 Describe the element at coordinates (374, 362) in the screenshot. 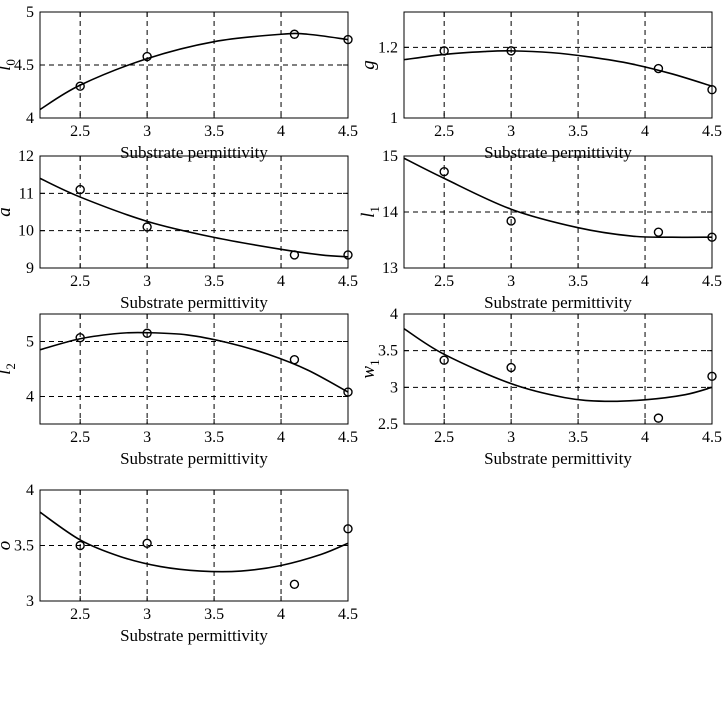

I see `y-axis-label-subscript: 1` at that location.